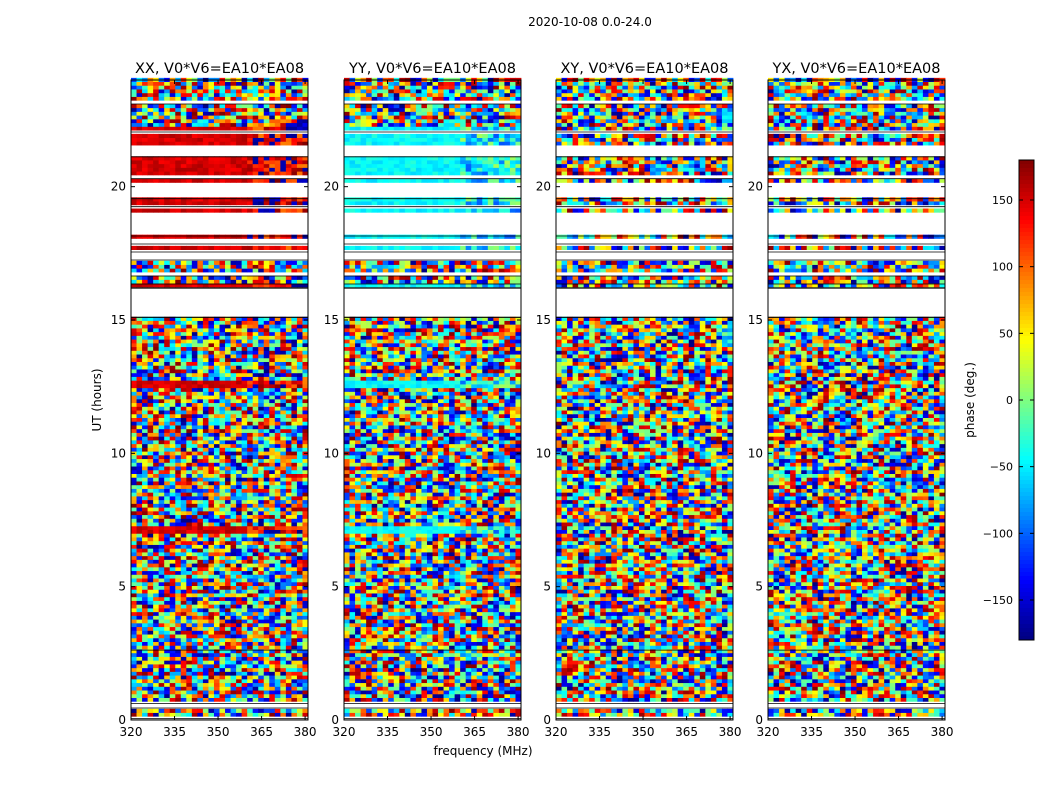 This screenshot has width=1050, height=800. Describe the element at coordinates (590, 22) in the screenshot. I see `figure-suptitle: 2020-10-08 0.0-24.0` at that location.